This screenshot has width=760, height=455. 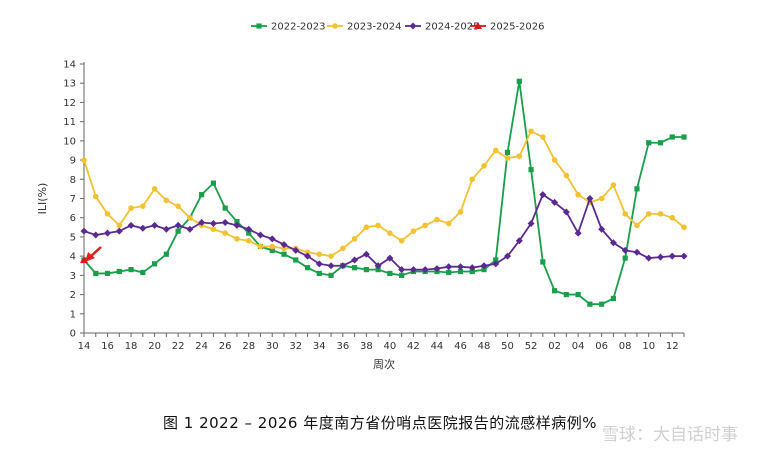 What do you see at coordinates (73, 314) in the screenshot?
I see `y-tick-label: 1` at bounding box center [73, 314].